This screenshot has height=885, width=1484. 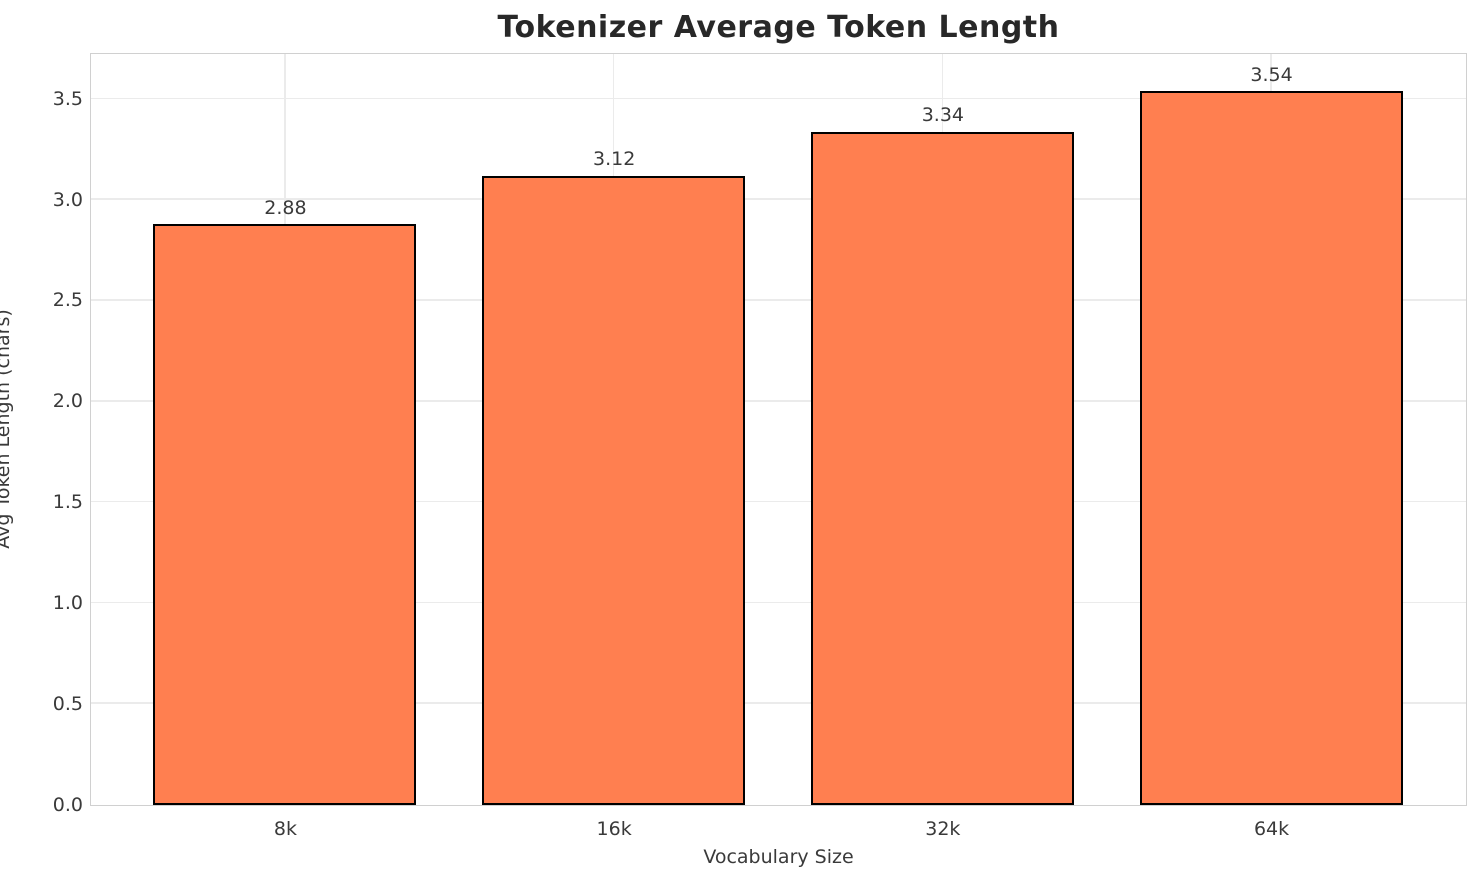 What do you see at coordinates (942, 115) in the screenshot?
I see `bar-value-label: 3.34` at bounding box center [942, 115].